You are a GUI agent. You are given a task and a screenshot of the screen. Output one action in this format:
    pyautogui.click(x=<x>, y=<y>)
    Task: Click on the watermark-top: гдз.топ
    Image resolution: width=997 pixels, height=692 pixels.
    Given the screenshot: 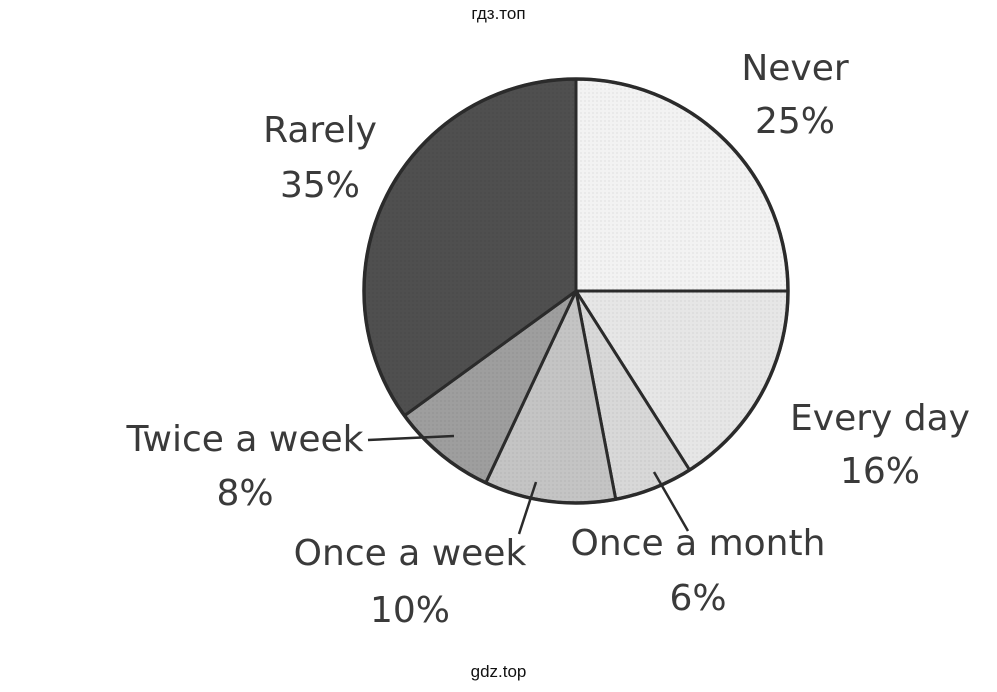 What is the action you would take?
    pyautogui.click(x=498, y=13)
    